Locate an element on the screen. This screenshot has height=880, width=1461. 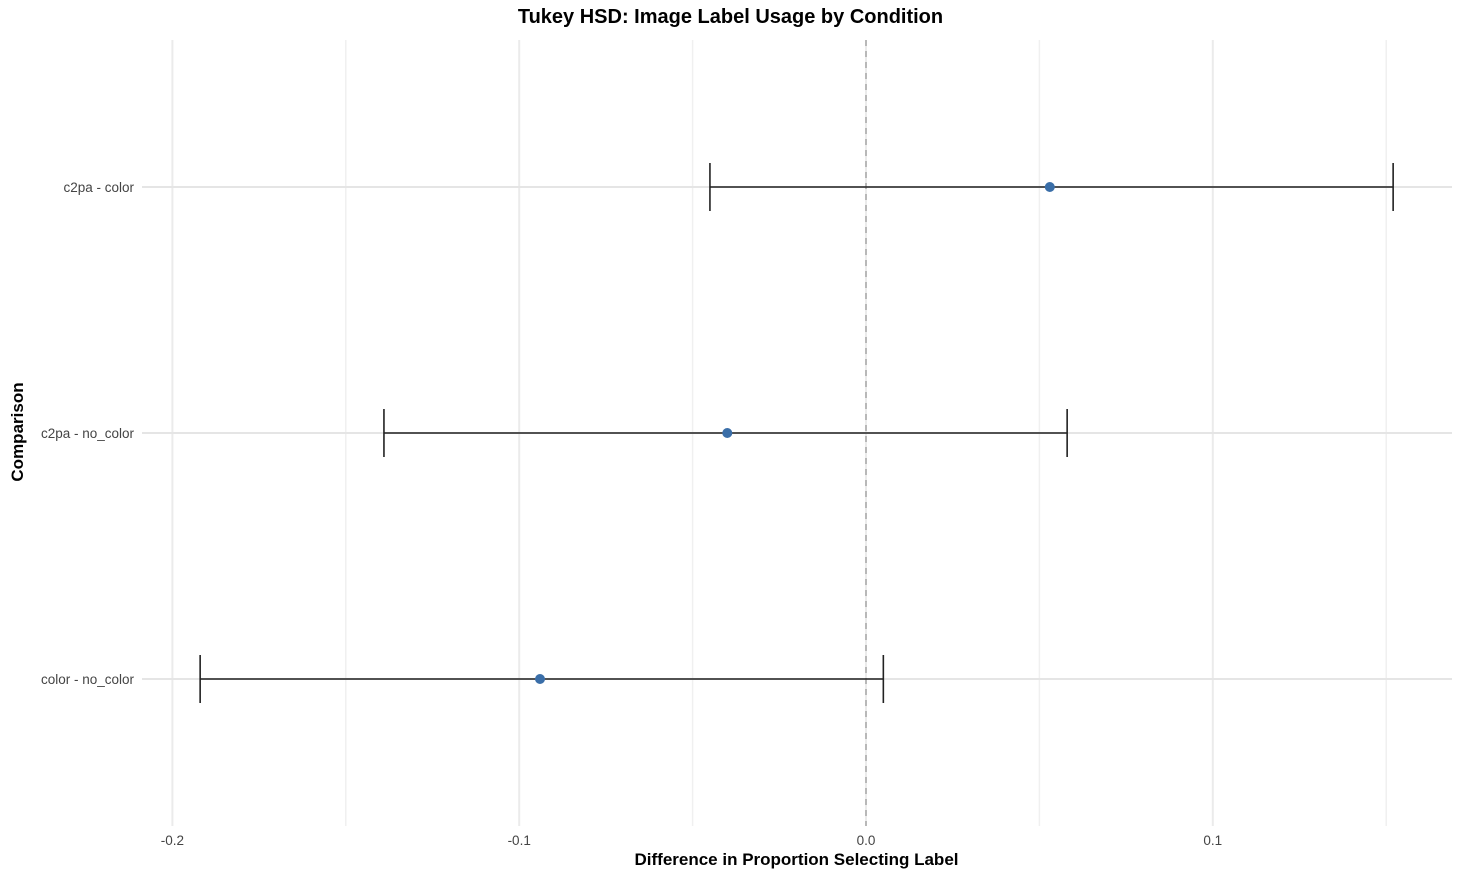
y-tick-label: c2pa - no_color is located at coordinates (88, 433).